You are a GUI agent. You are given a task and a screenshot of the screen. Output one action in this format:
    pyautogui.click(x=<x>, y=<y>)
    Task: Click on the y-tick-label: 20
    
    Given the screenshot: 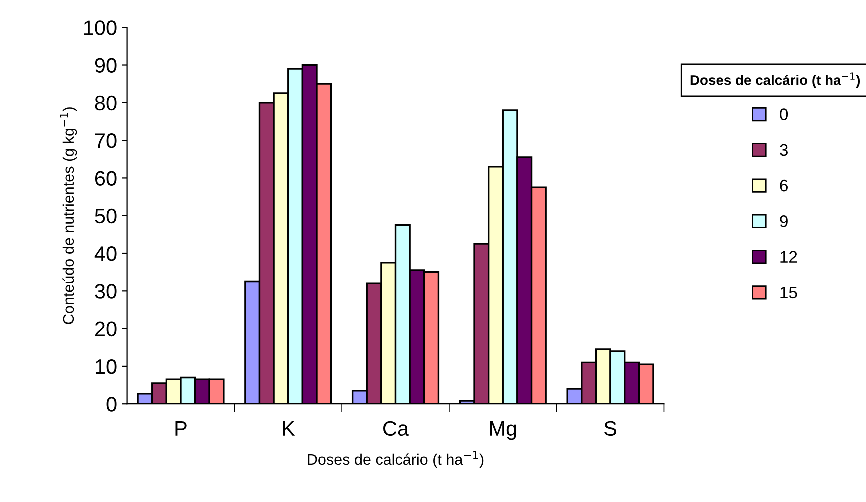 What is the action you would take?
    pyautogui.click(x=106, y=329)
    